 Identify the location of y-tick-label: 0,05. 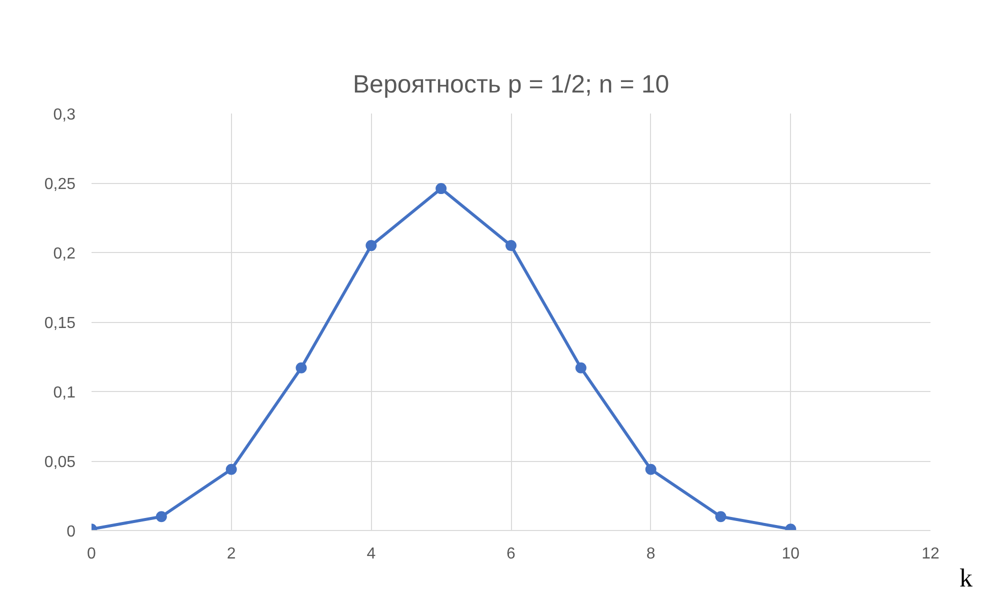
(60, 462).